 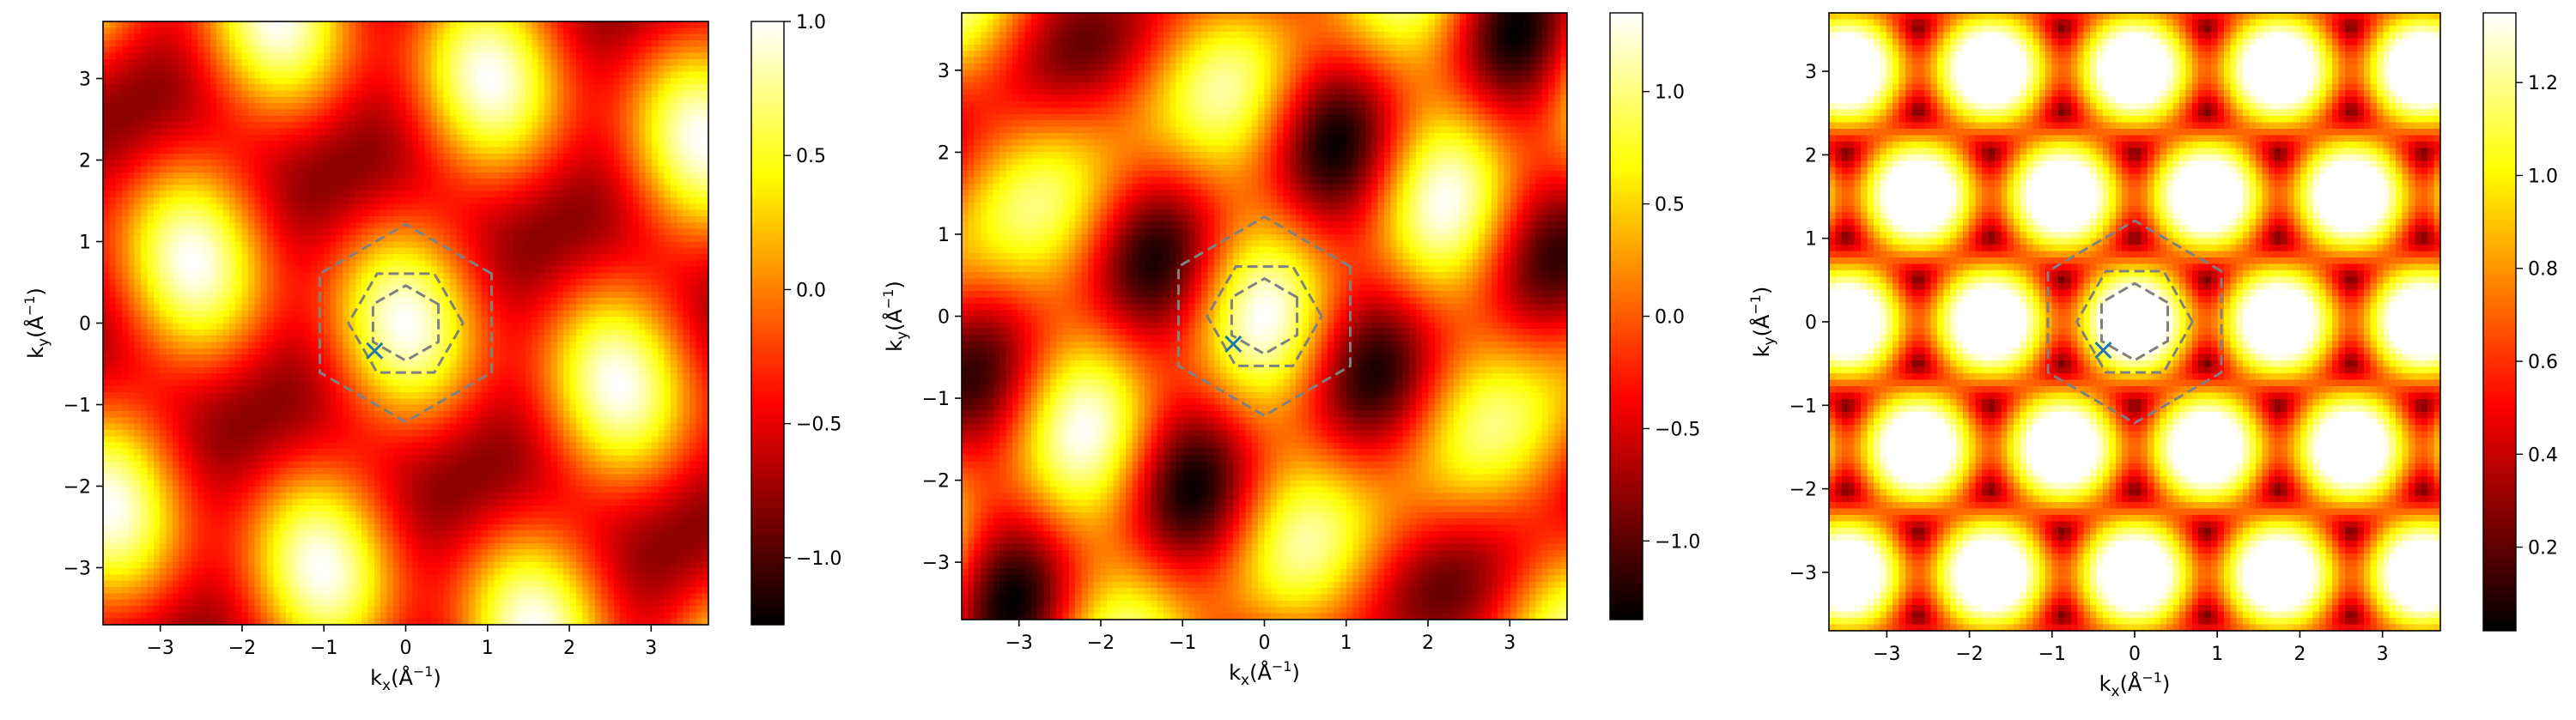 What do you see at coordinates (2543, 83) in the screenshot?
I see `colorbar-tick-label: 1.2` at bounding box center [2543, 83].